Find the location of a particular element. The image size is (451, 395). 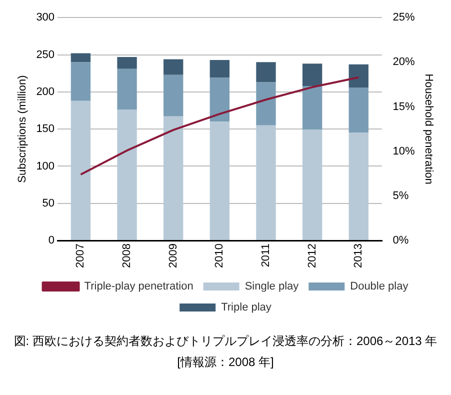

y2-tick-label: 5% is located at coordinates (400, 196).